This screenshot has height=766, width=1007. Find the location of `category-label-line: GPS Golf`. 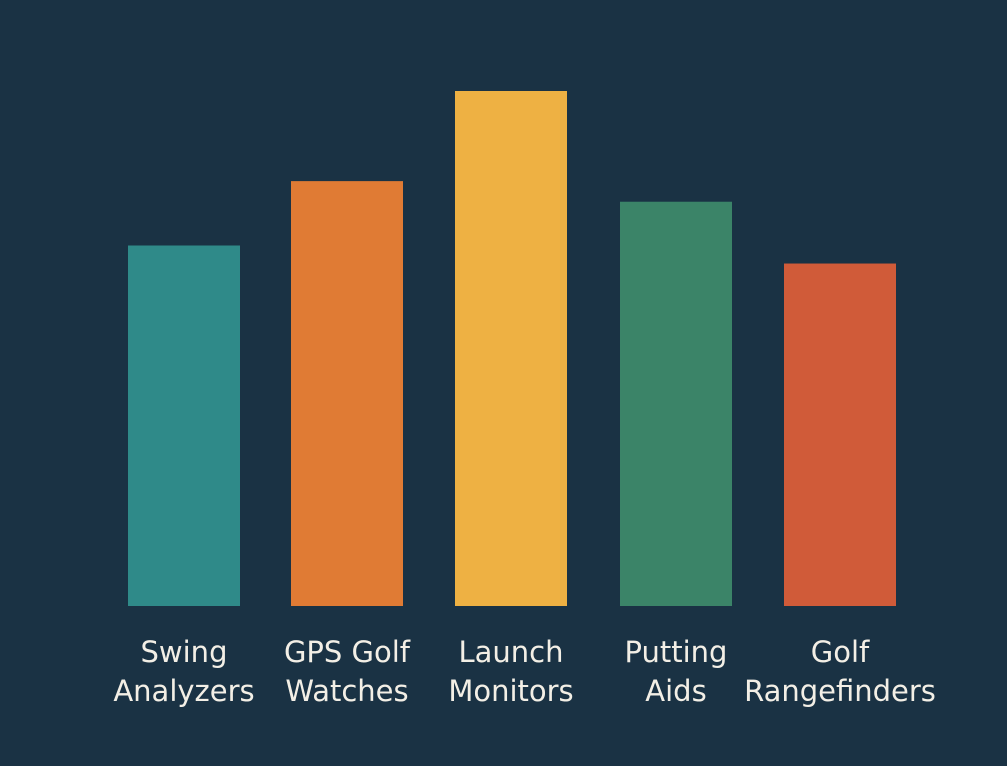

category-label-line: GPS Golf is located at coordinates (347, 652).